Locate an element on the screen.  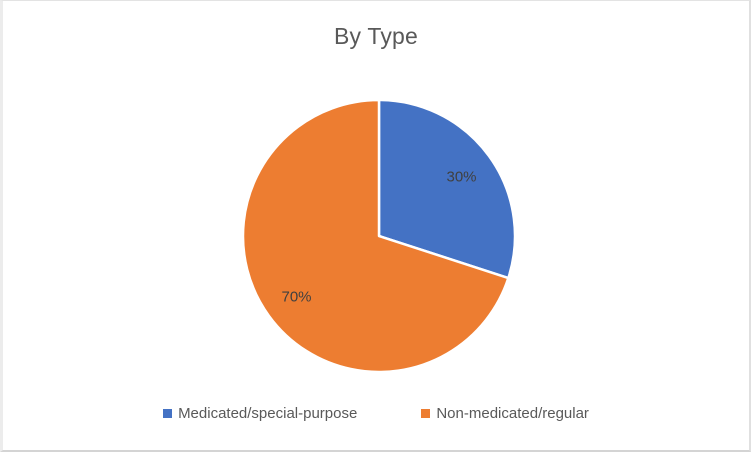
legend-item-medicated: Medicated/special-purpose is located at coordinates (260, 413).